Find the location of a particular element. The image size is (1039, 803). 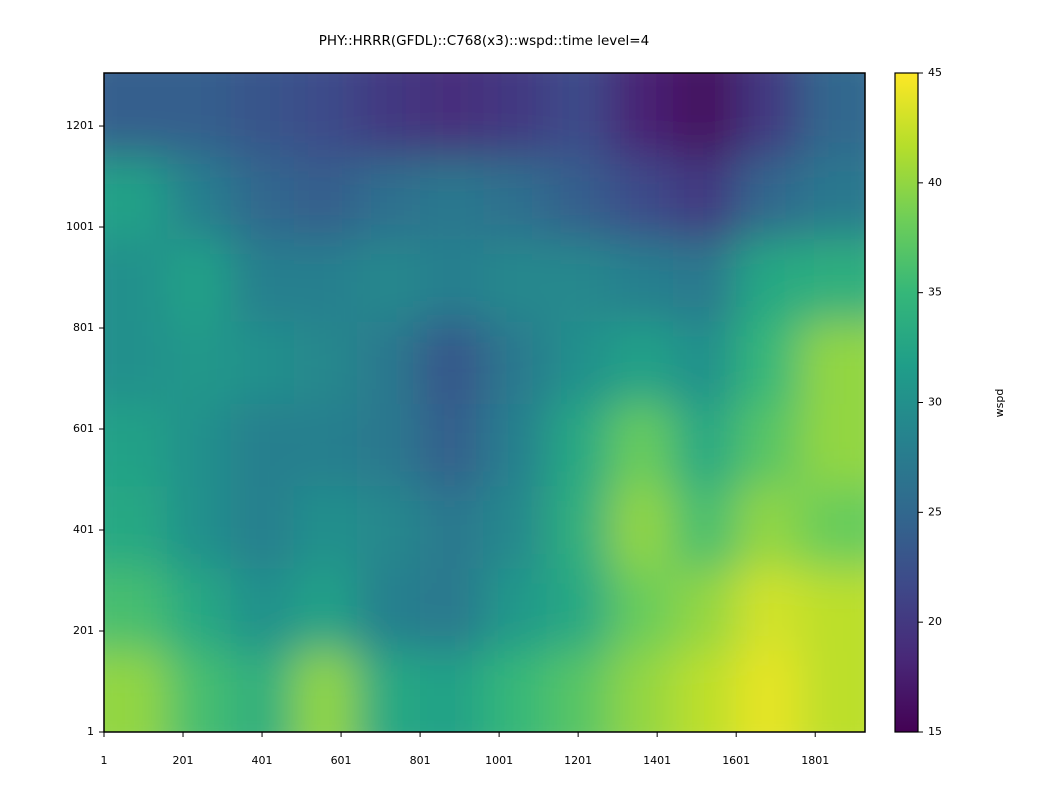

x-tick-label: 801 is located at coordinates (420, 760).